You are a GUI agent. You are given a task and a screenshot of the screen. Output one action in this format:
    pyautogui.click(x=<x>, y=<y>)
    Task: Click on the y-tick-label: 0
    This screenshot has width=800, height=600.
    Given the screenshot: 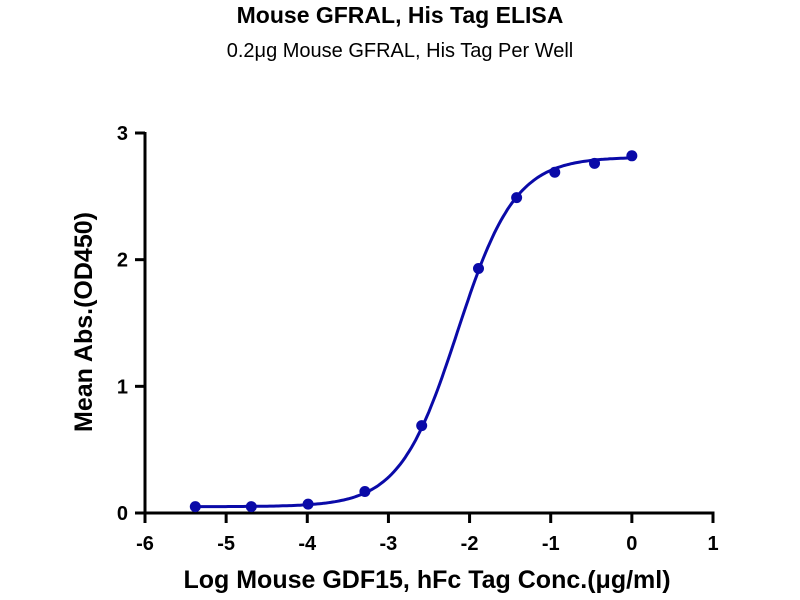 What is the action you would take?
    pyautogui.click(x=122, y=514)
    